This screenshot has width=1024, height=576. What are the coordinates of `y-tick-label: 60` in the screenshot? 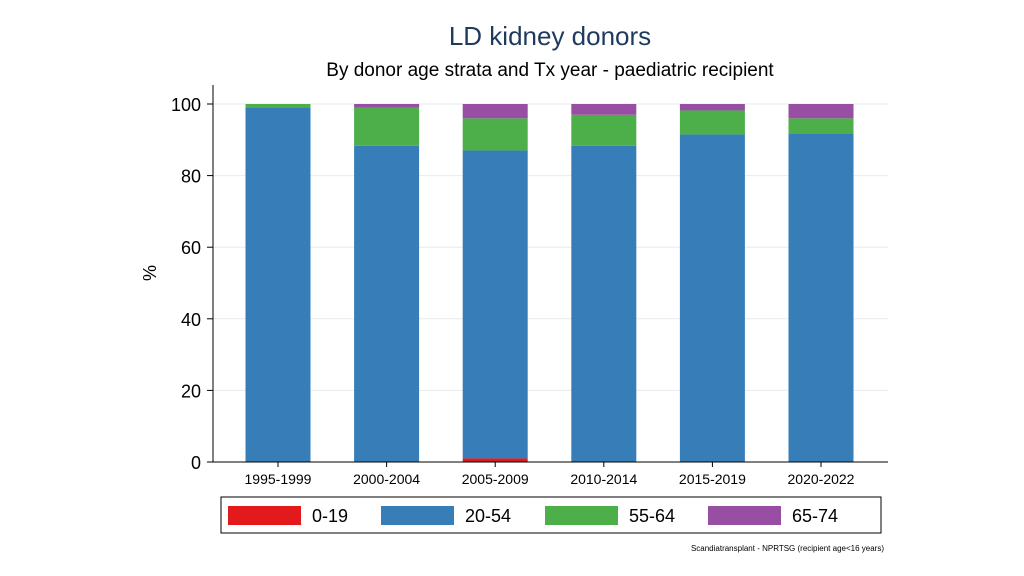 It's located at (191, 248).